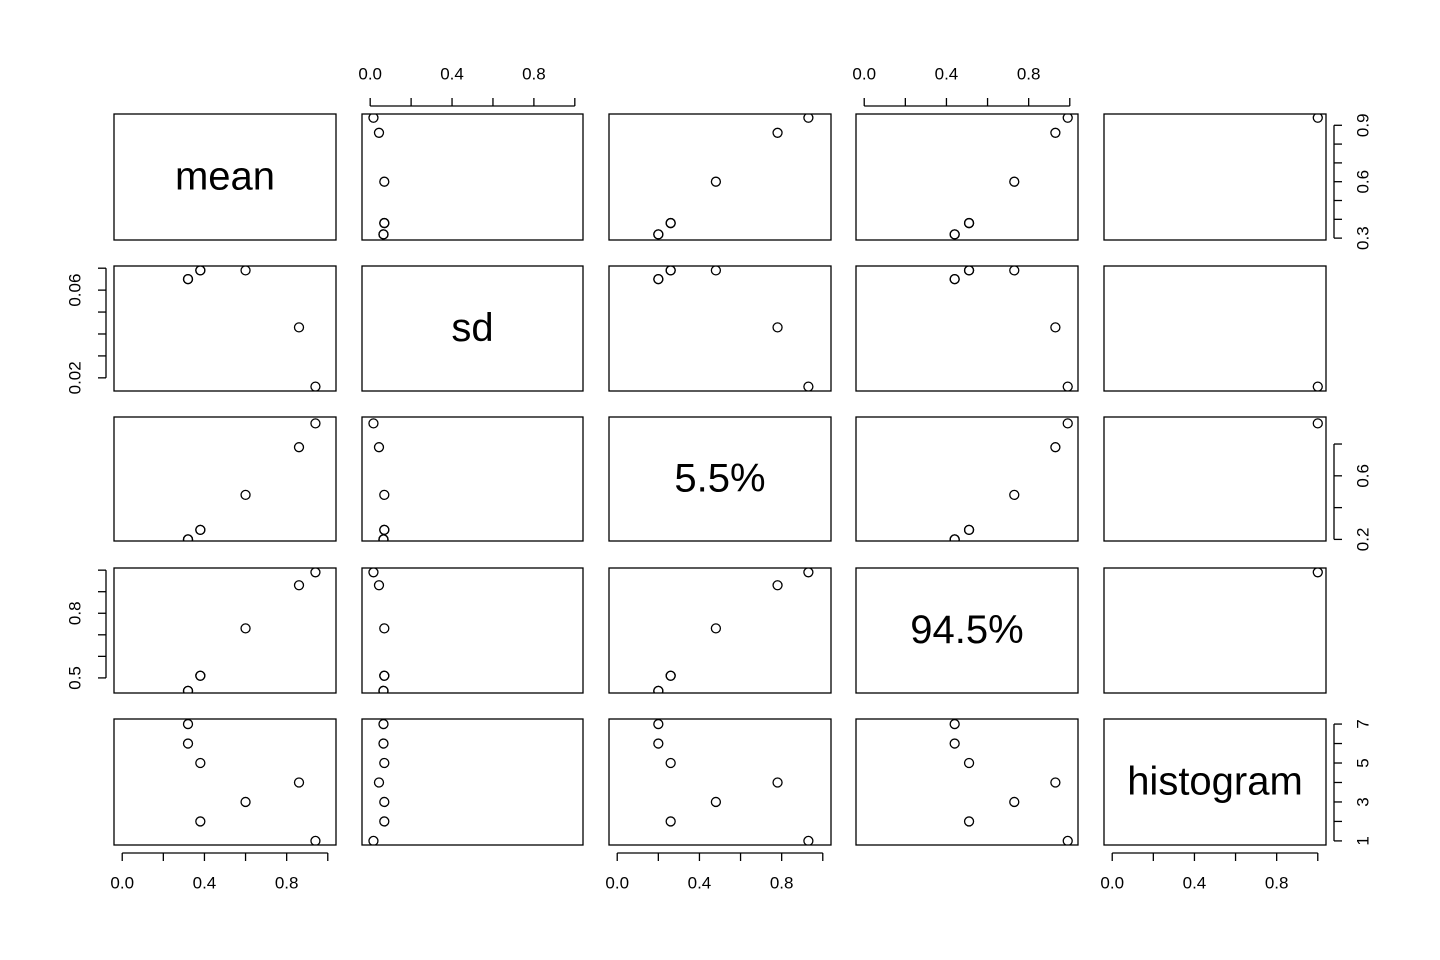 The width and height of the screenshot is (1440, 960). Describe the element at coordinates (1362, 182) in the screenshot. I see `y-tick-label: 0.6` at that location.